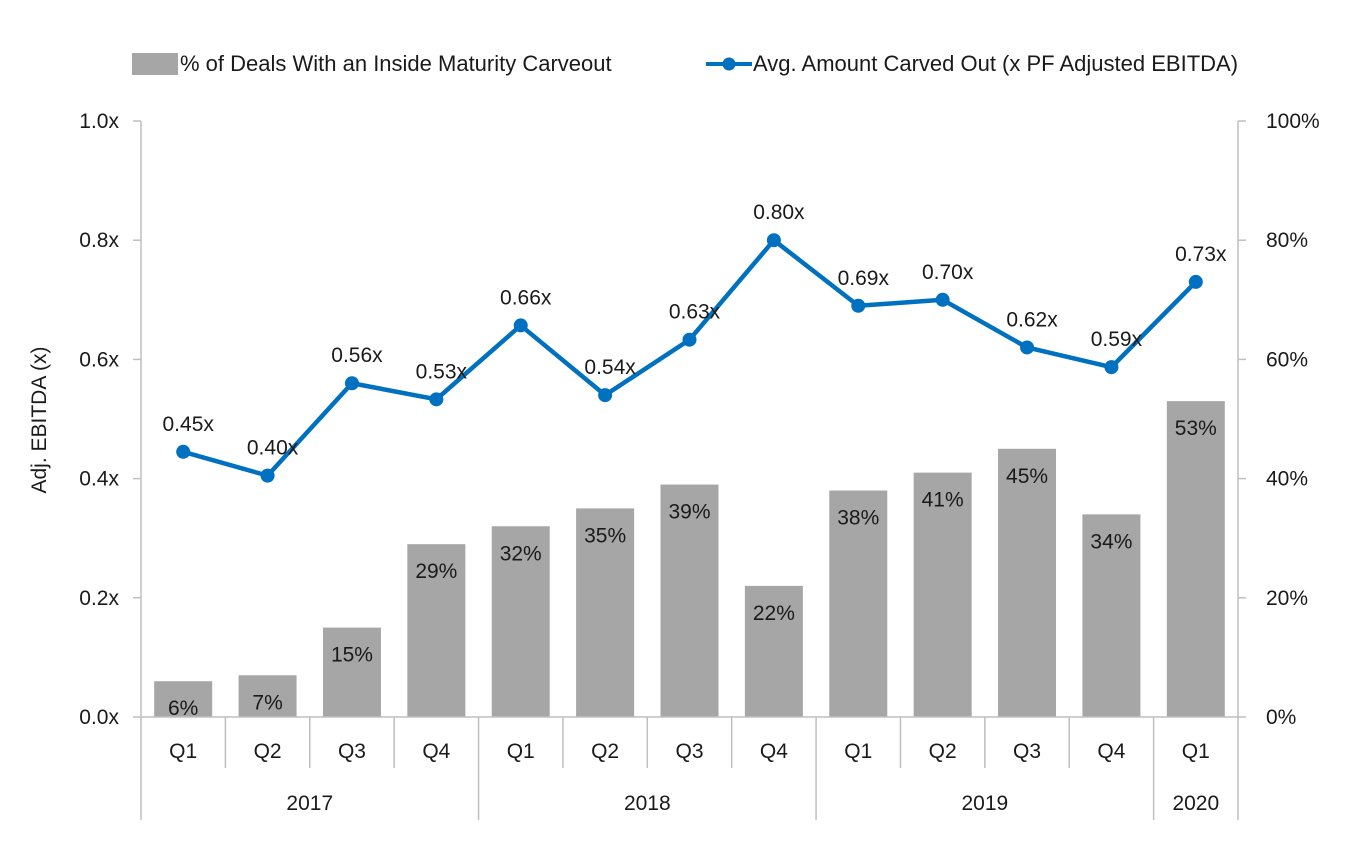 The height and width of the screenshot is (866, 1360). I want to click on right-tick-label: 20%, so click(1287, 598).